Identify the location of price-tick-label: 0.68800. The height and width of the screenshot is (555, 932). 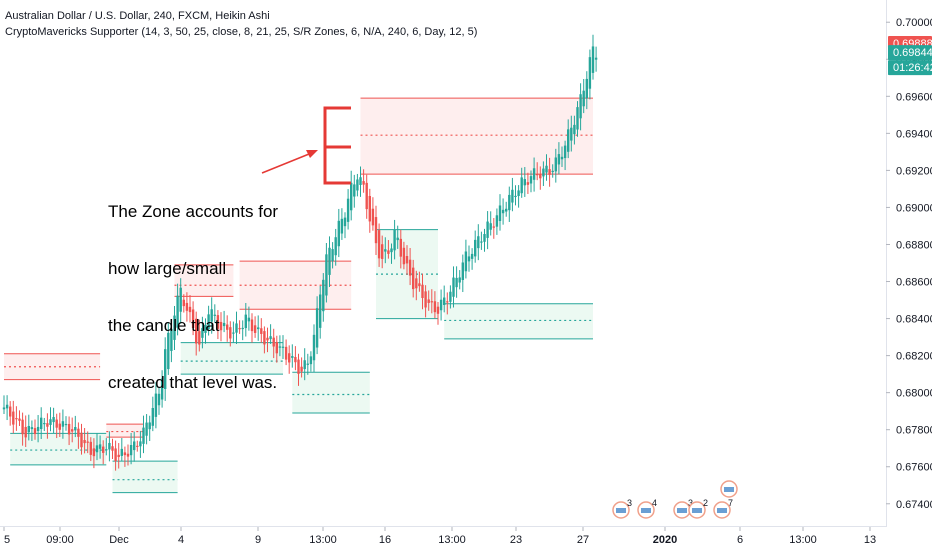
(914, 245).